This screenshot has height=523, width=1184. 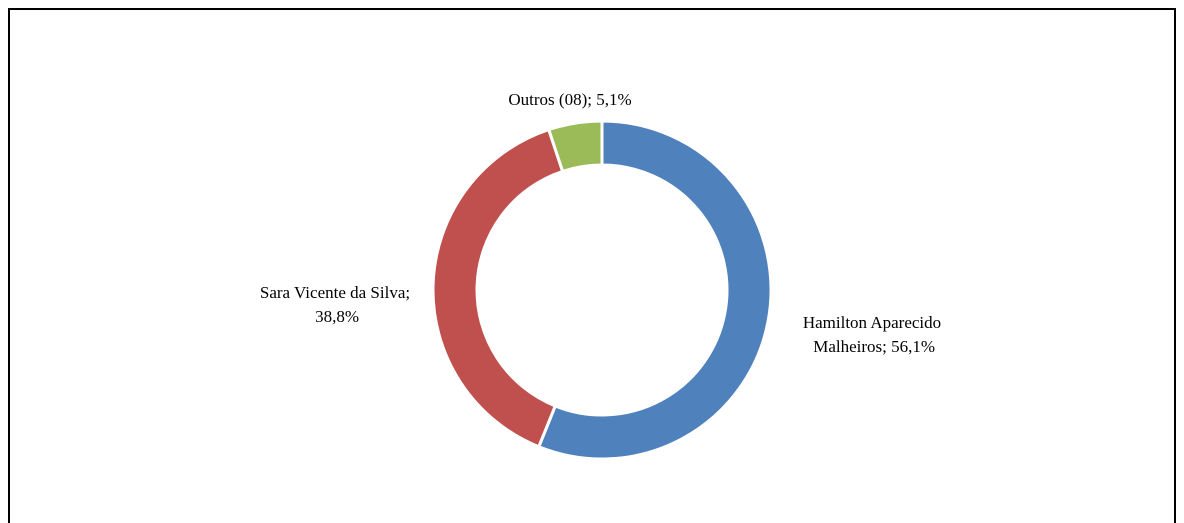 I want to click on data-label: Outros (08); 5,1%, so click(x=569, y=99).